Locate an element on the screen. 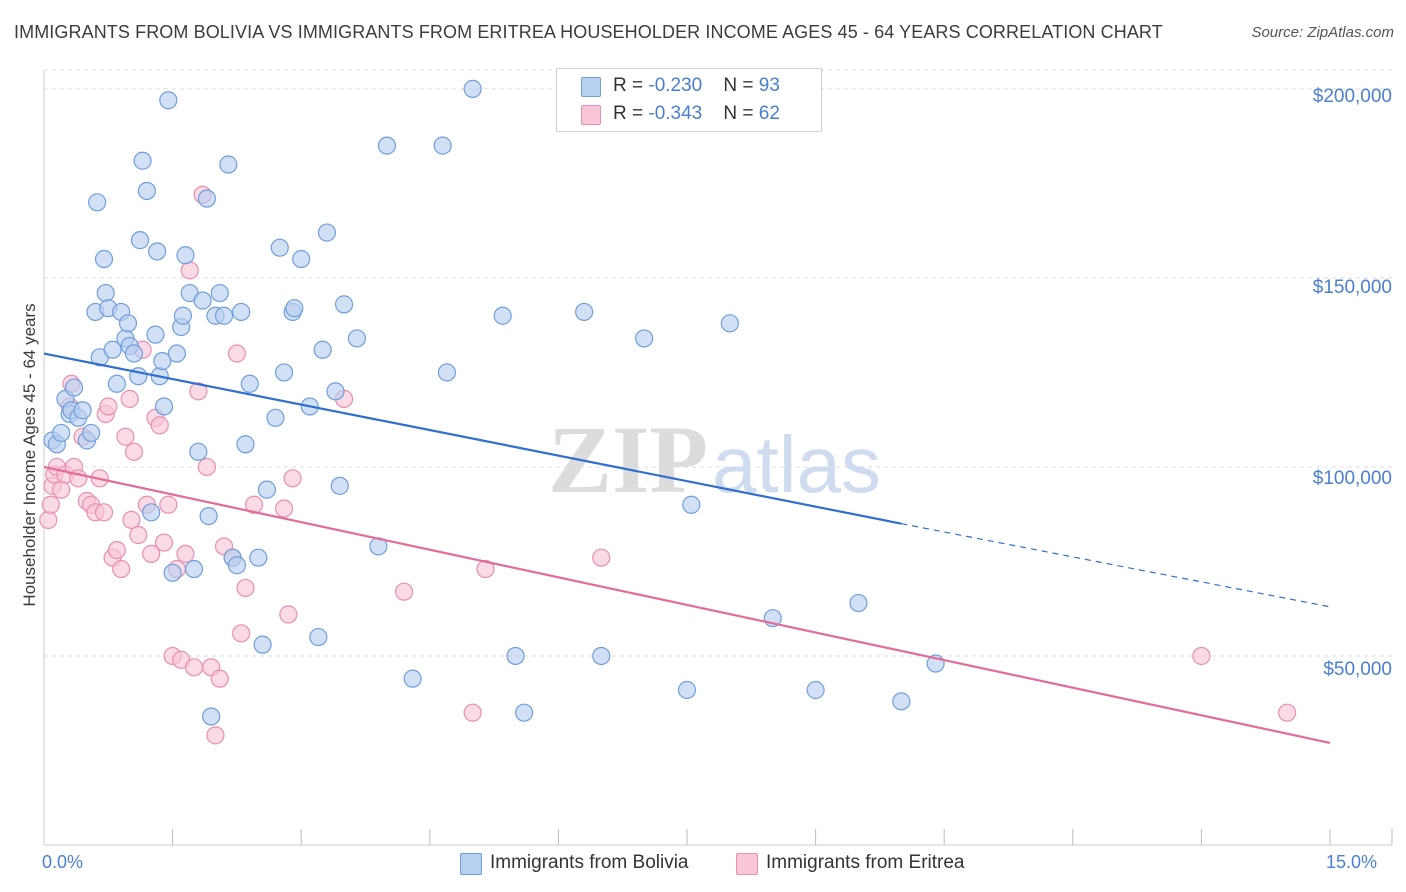 This screenshot has height=892, width=1406. watermark-zip: ZIP is located at coordinates (628, 459).